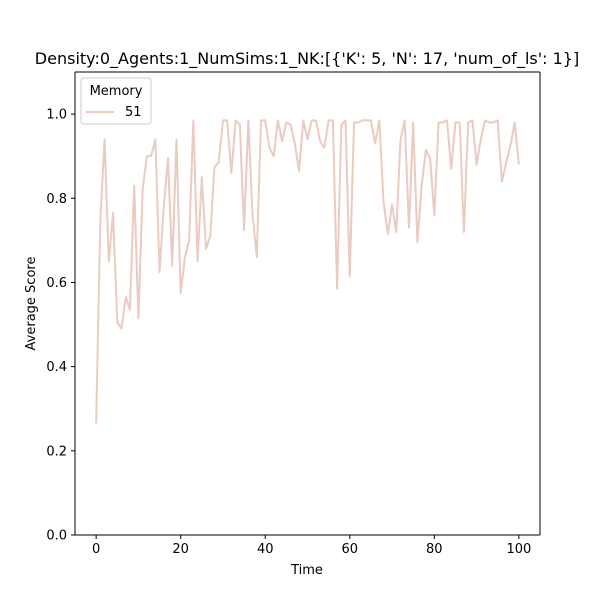 The width and height of the screenshot is (600, 600). I want to click on x-tick-label: 60, so click(349, 549).